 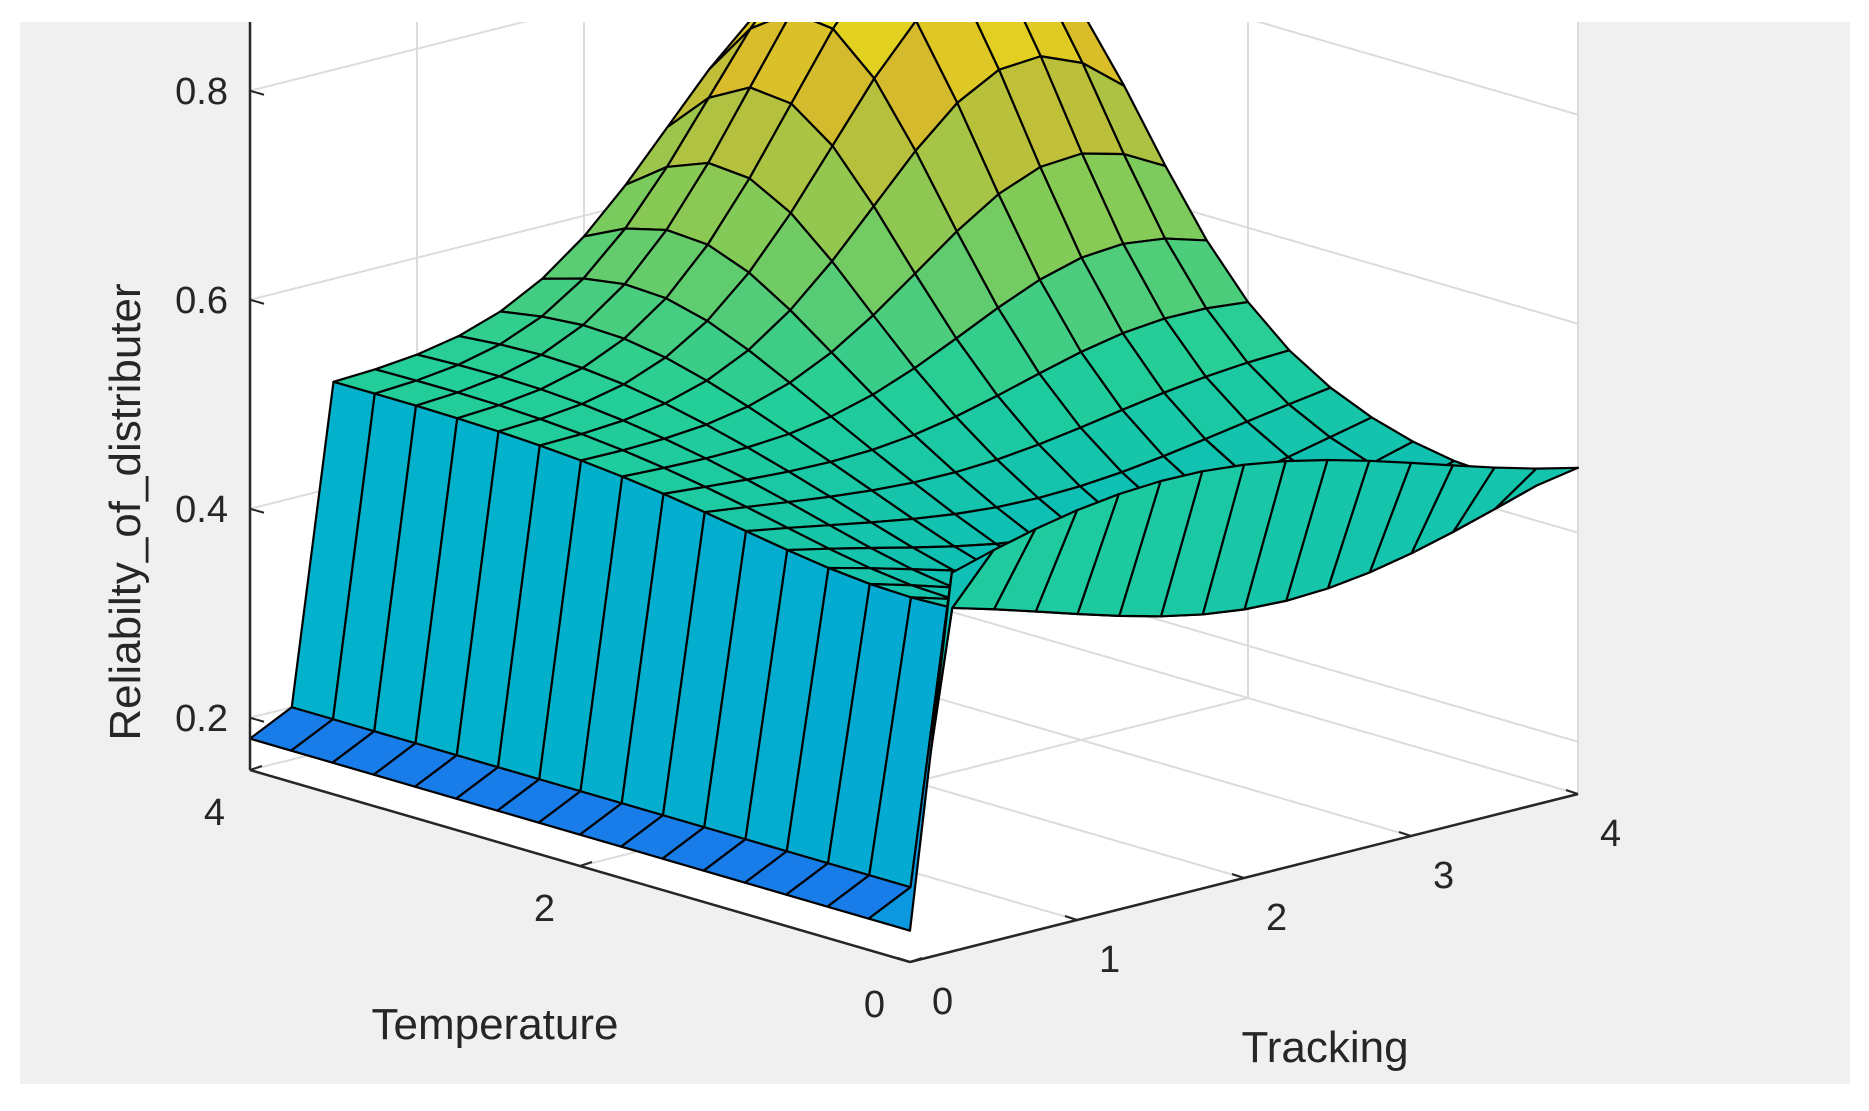 I want to click on z-tick-label: 0.8, so click(x=201, y=92).